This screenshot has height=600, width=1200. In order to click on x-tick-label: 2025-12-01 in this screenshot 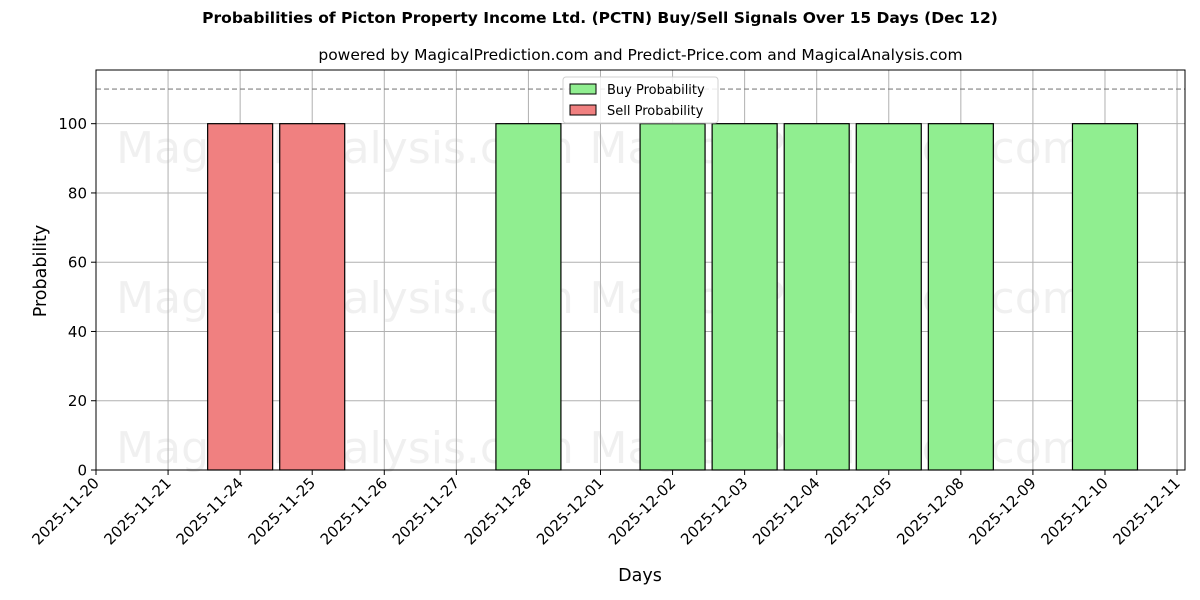, I will do `click(570, 511)`.